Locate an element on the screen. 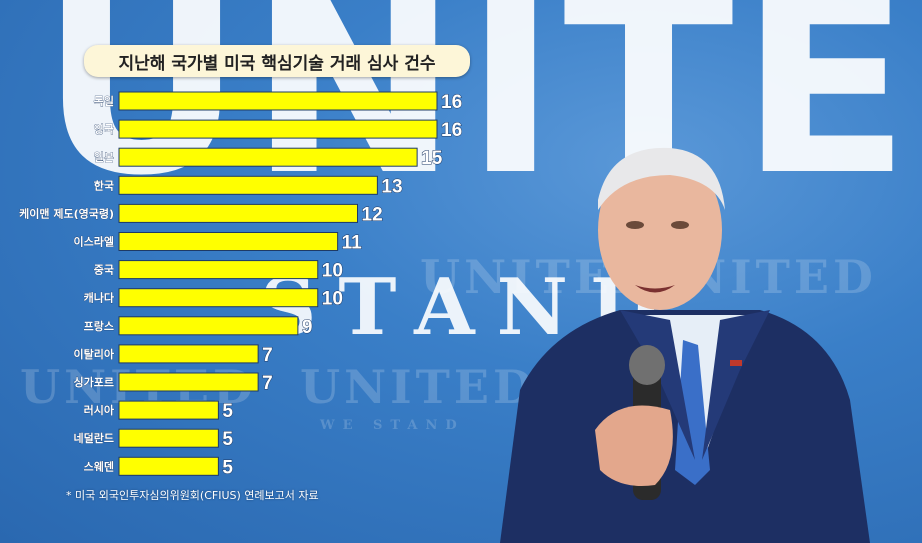 The image size is (922, 543). background-united-repeat: UNITED is located at coordinates (418, 387).